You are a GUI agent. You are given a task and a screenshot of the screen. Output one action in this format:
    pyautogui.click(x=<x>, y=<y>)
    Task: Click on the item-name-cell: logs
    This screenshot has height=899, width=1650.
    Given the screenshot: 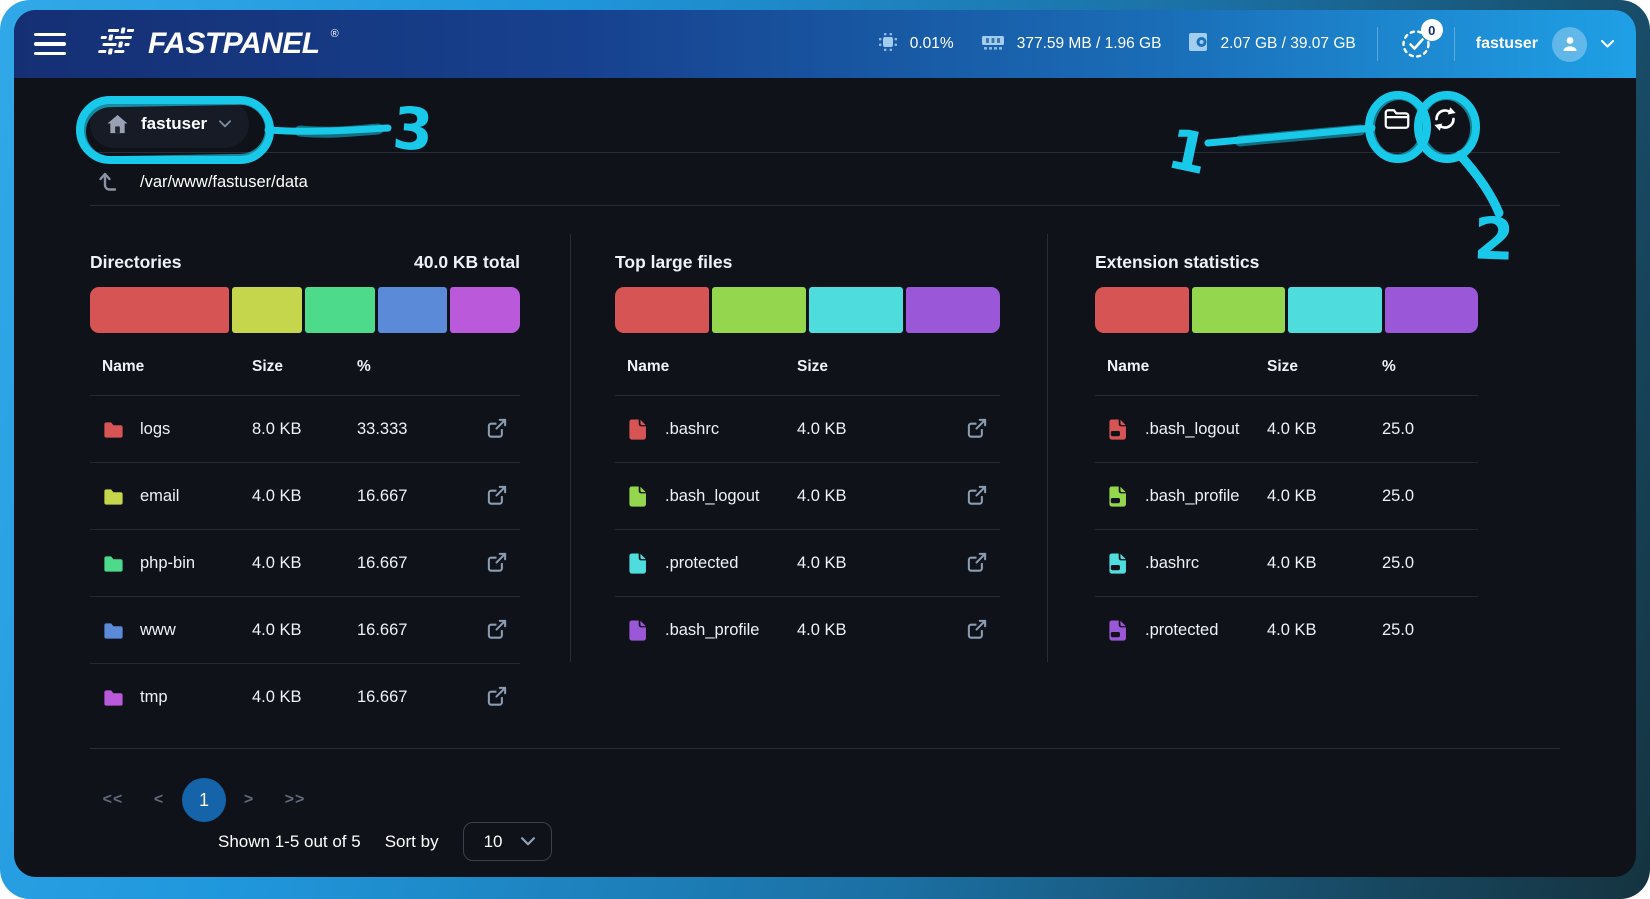 What is the action you would take?
    pyautogui.click(x=177, y=429)
    